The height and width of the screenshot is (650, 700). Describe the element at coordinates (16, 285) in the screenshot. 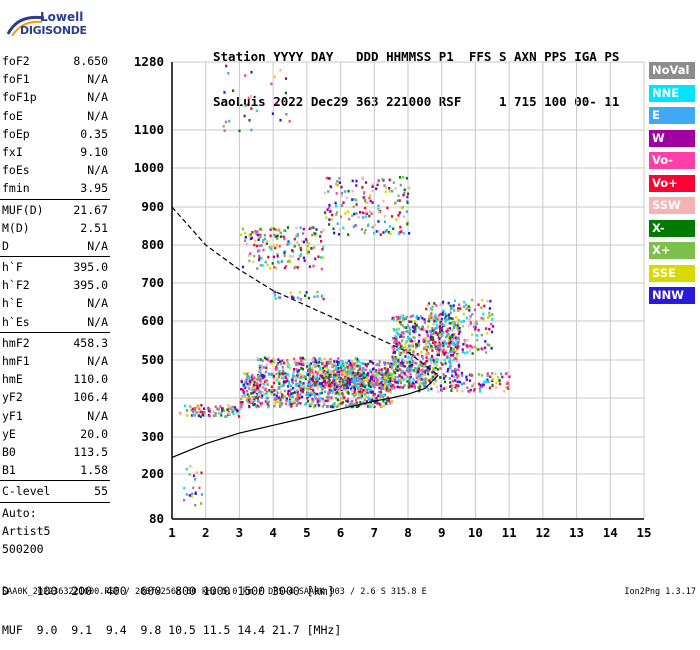

I see `param-label: h`F2` at that location.